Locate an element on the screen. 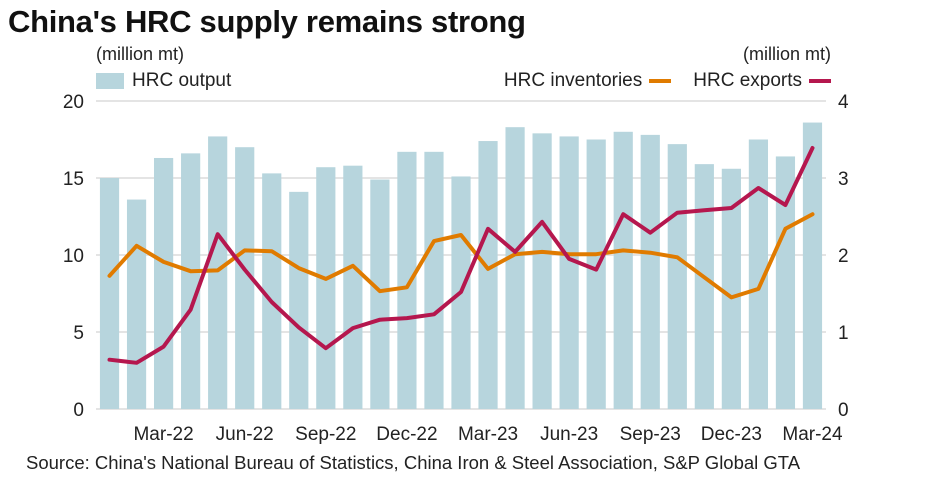 Image resolution: width=925 pixels, height=483 pixels. legend-output: HRC output is located at coordinates (163, 81).